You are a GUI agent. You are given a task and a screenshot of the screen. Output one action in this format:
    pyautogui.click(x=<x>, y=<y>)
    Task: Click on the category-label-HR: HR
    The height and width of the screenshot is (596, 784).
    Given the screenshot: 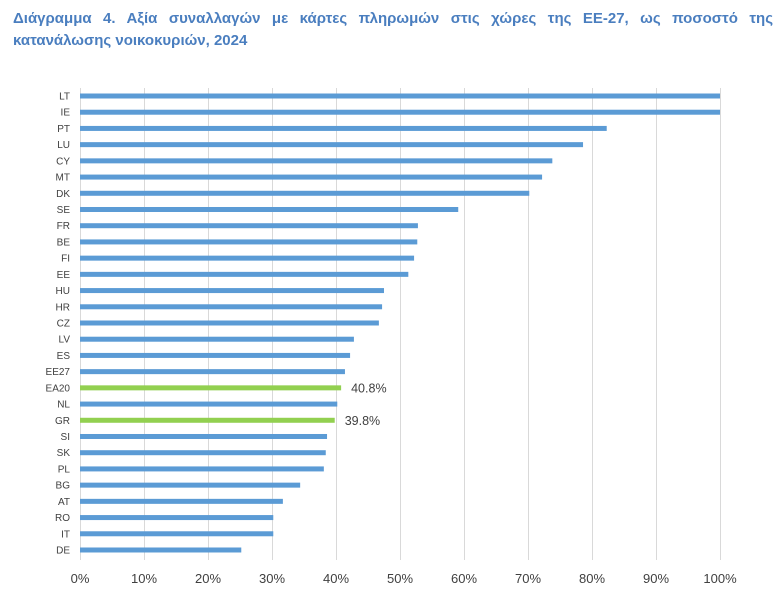 What is the action you would take?
    pyautogui.click(x=63, y=307)
    